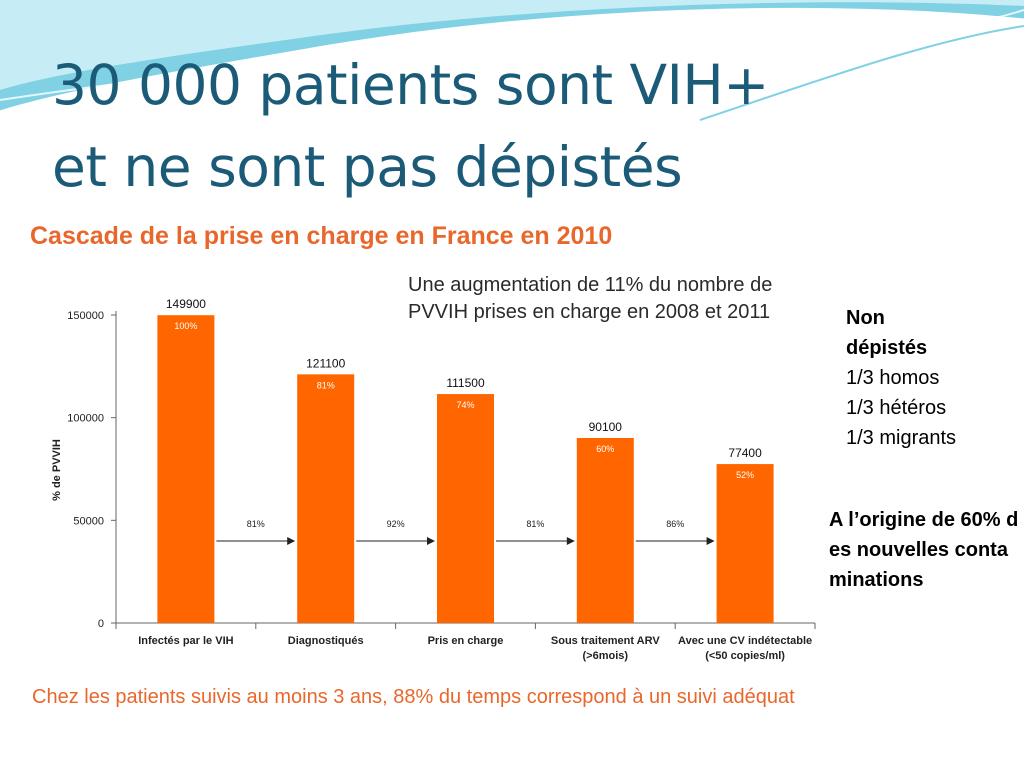 Image resolution: width=1024 pixels, height=768 pixels. I want to click on x-category-label: Sous traitement ARV, so click(605, 641).